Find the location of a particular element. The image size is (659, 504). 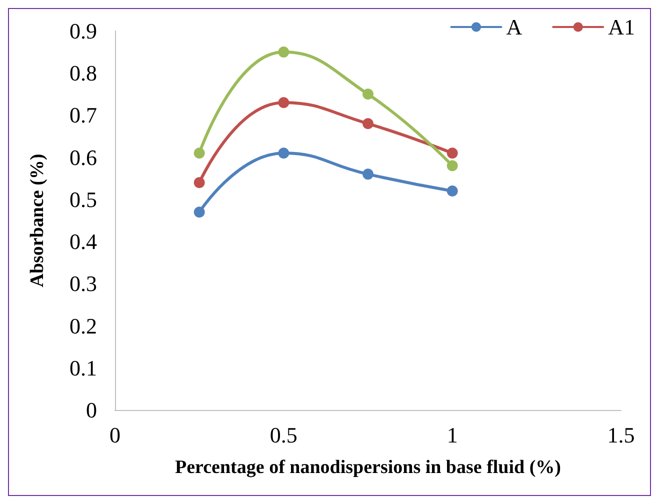

legend-label: A1 is located at coordinates (622, 27).